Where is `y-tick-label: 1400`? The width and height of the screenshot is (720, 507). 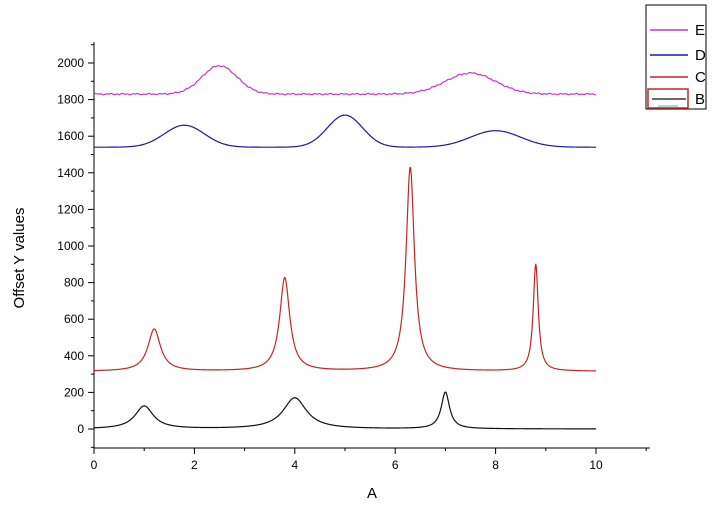 y-tick-label: 1400 is located at coordinates (70, 173).